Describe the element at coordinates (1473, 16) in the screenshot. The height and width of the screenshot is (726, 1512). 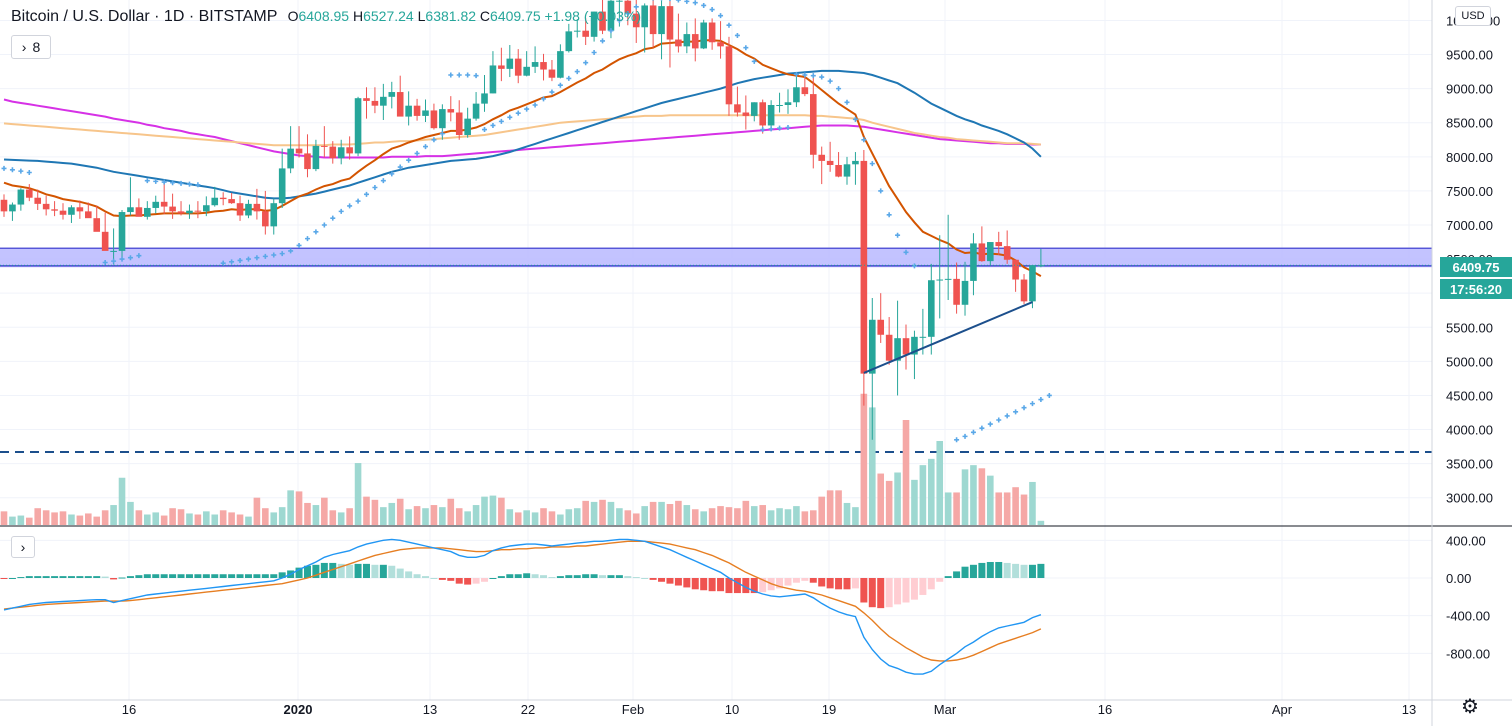
I see `currency-badge: USD` at that location.